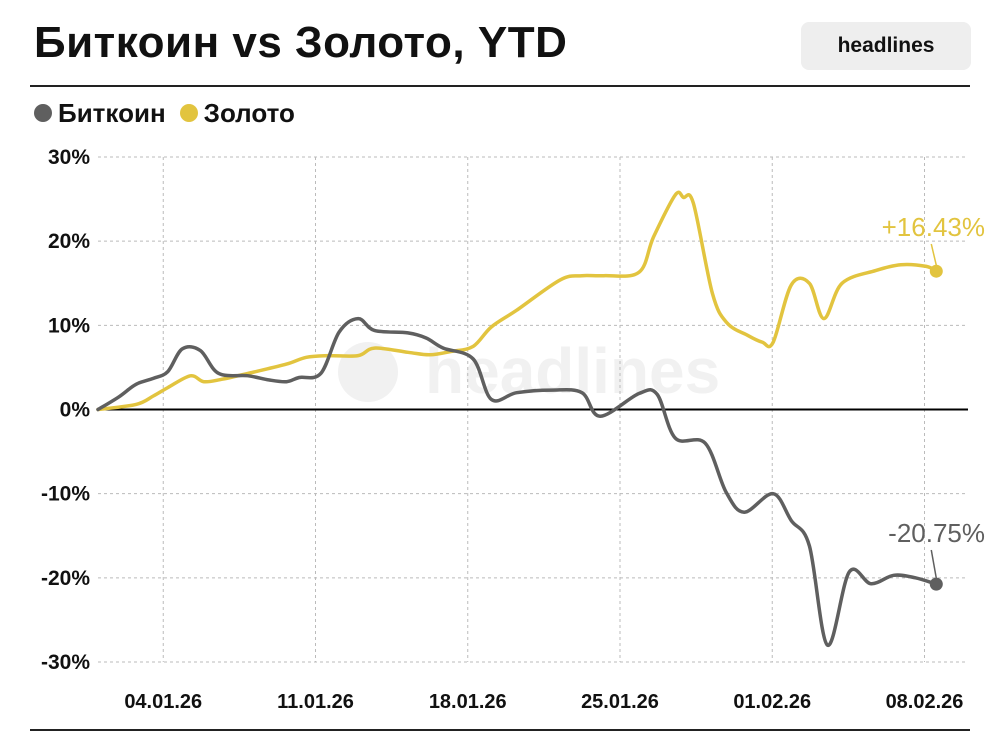 This screenshot has width=1000, height=743. I want to click on y-tick-label: 0%, so click(75, 410).